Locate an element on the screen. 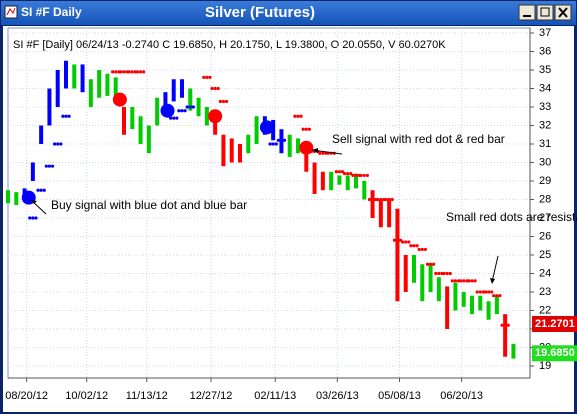  annotation: Sell signal with red dot & red bar is located at coordinates (418, 139).